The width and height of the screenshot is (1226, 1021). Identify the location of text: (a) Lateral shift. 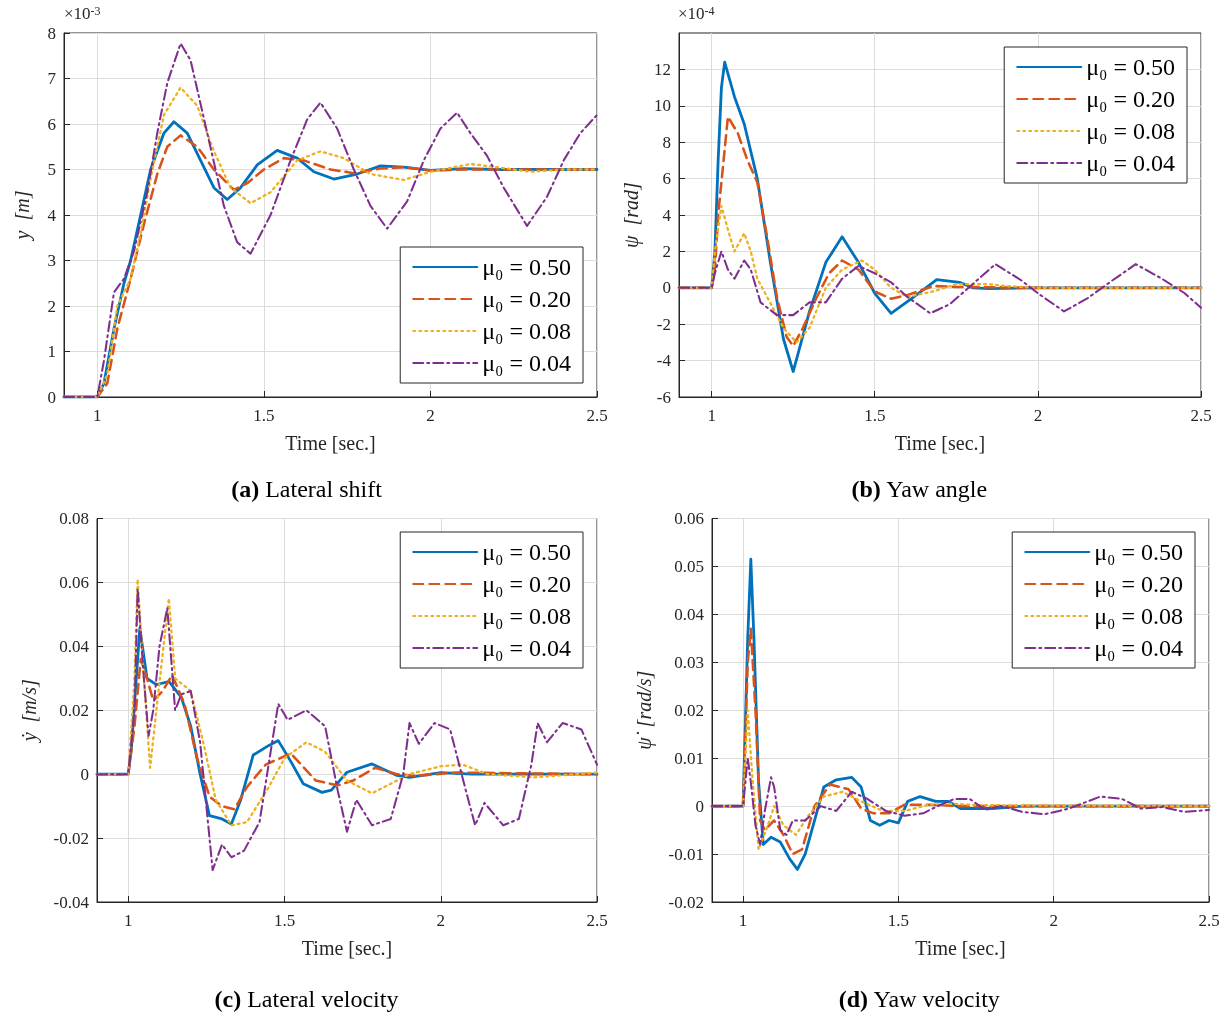
(307, 489).